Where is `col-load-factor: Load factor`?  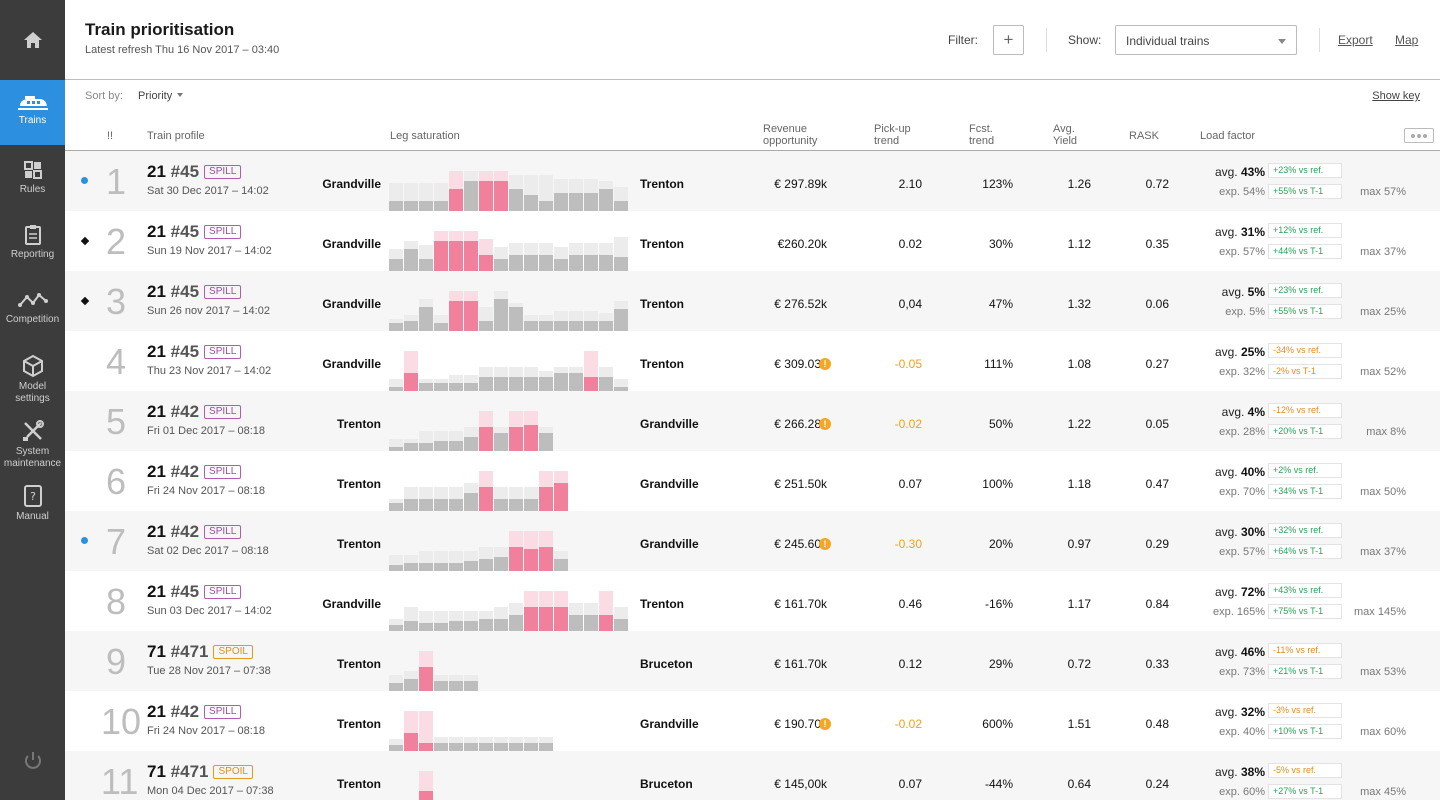
col-load-factor: Load factor is located at coordinates (1228, 136).